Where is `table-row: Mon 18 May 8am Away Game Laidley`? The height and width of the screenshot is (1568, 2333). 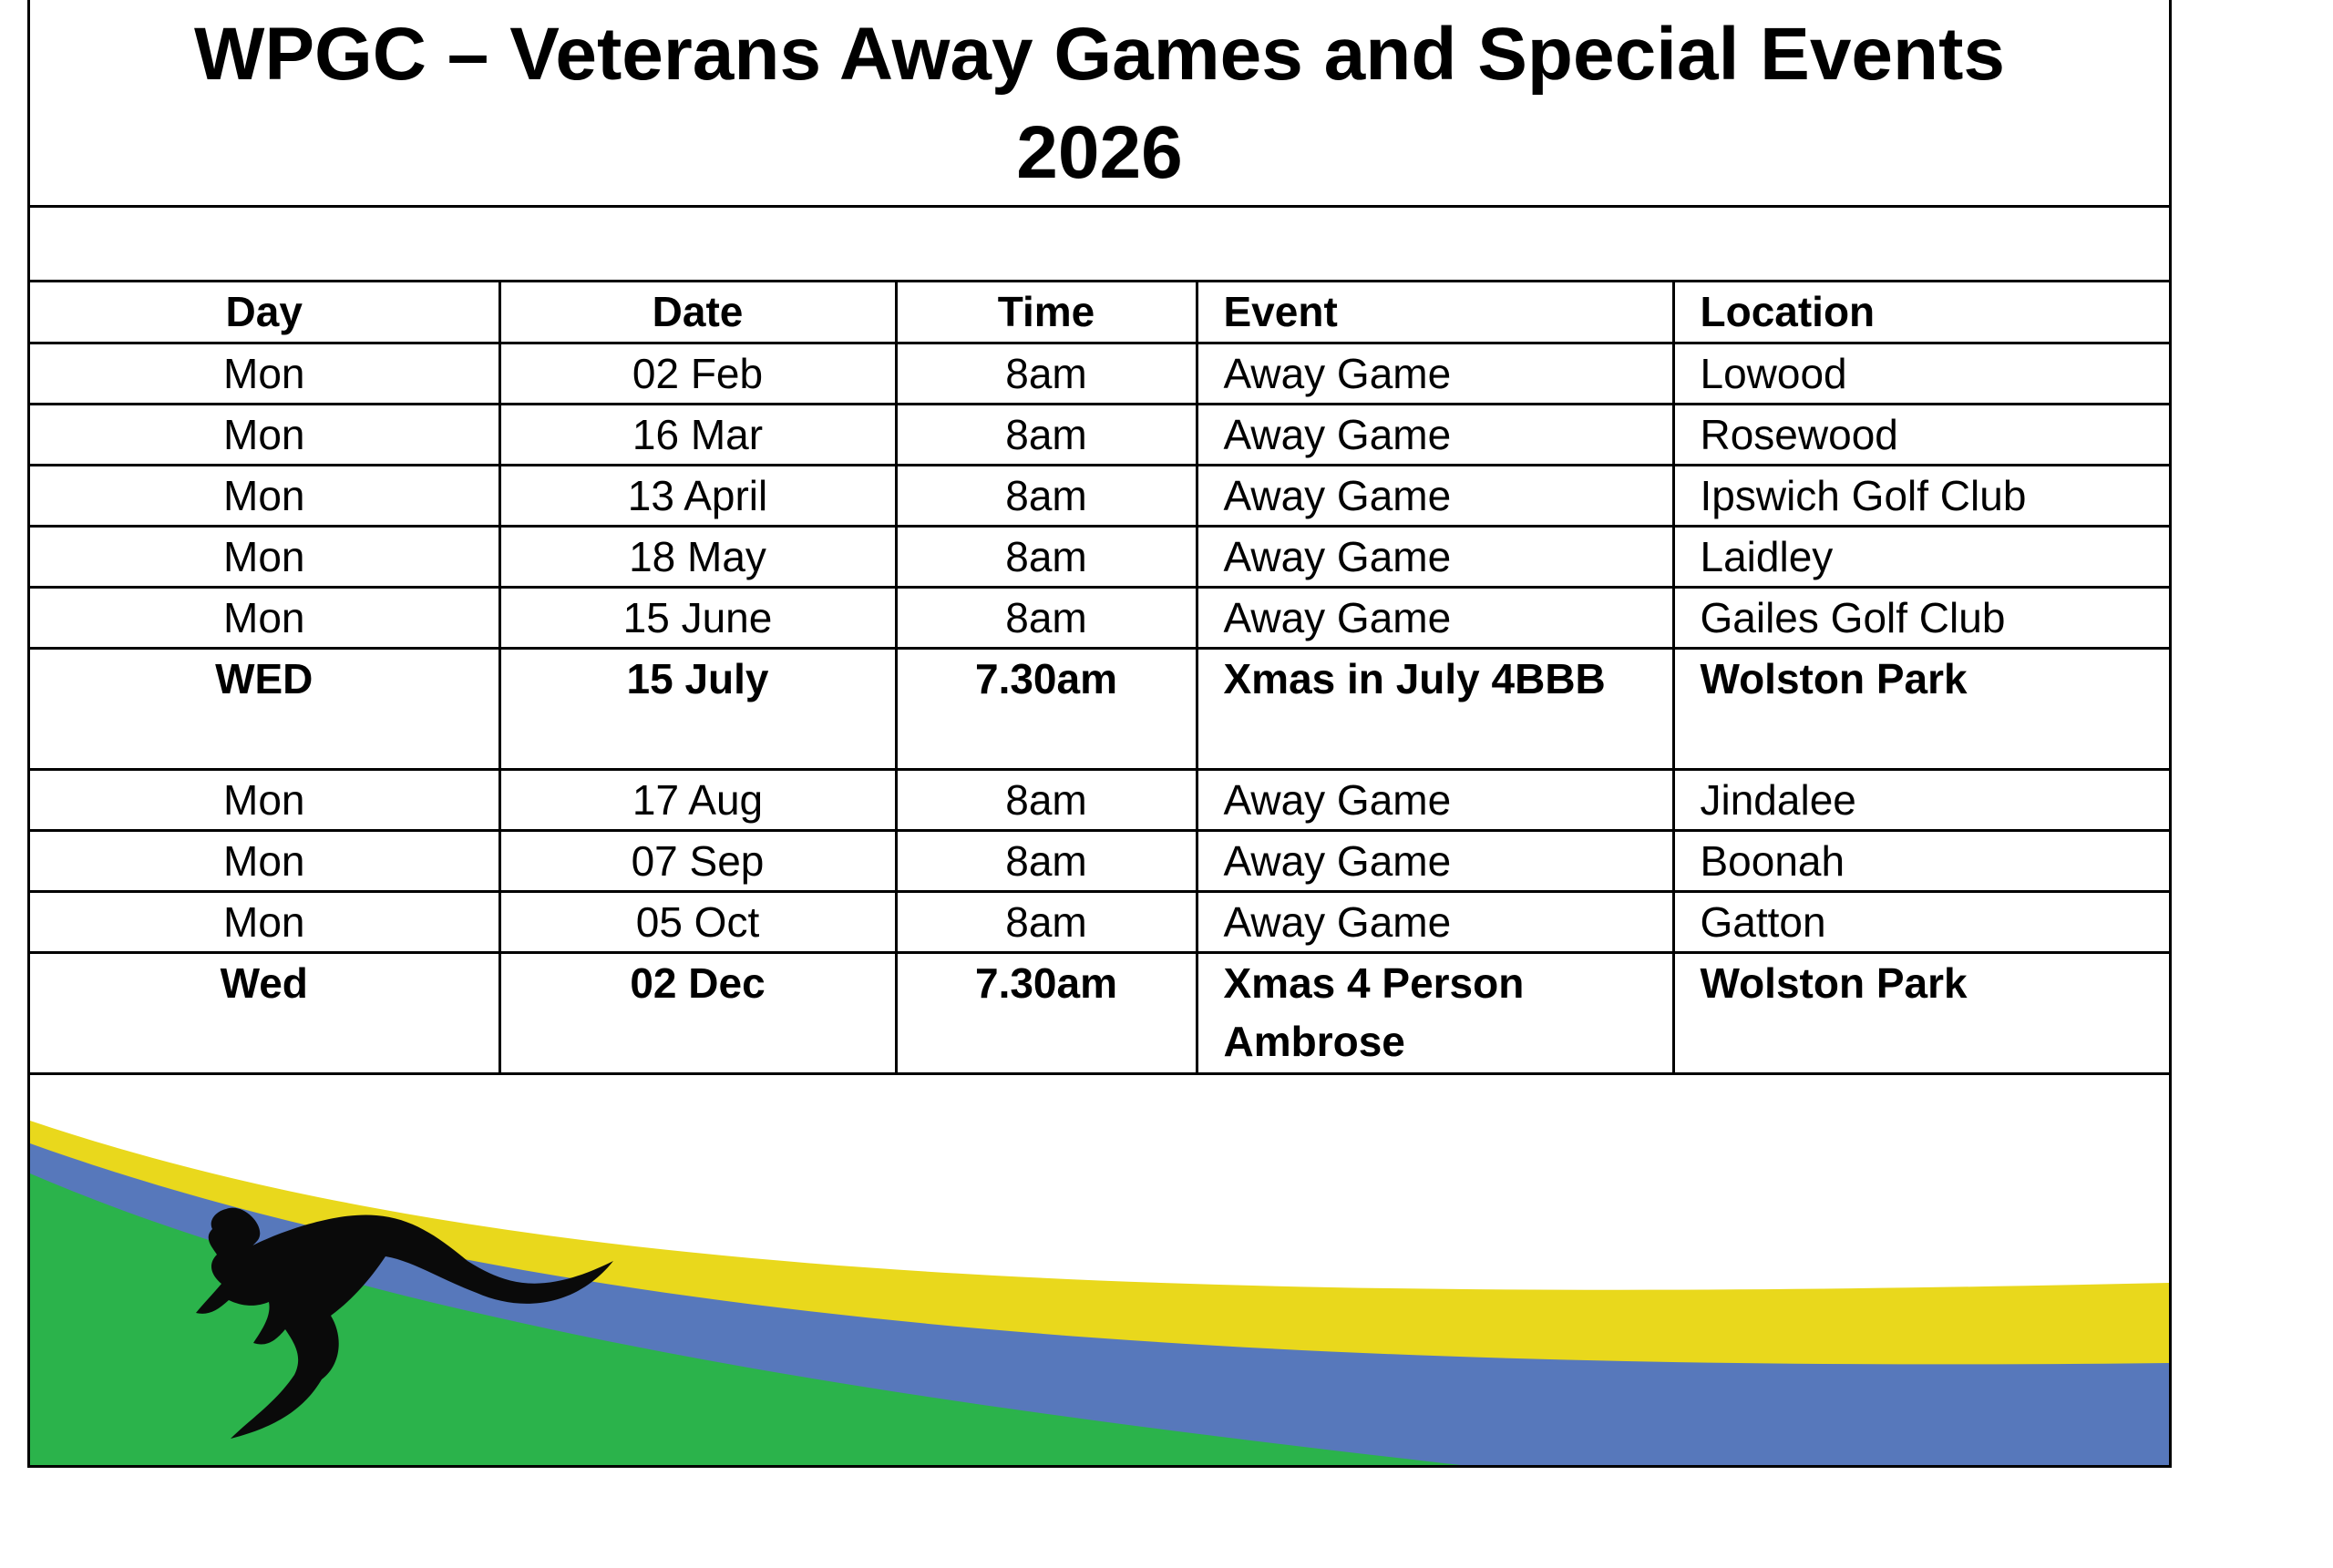 table-row: Mon 18 May 8am Away Game Laidley is located at coordinates (1099, 557).